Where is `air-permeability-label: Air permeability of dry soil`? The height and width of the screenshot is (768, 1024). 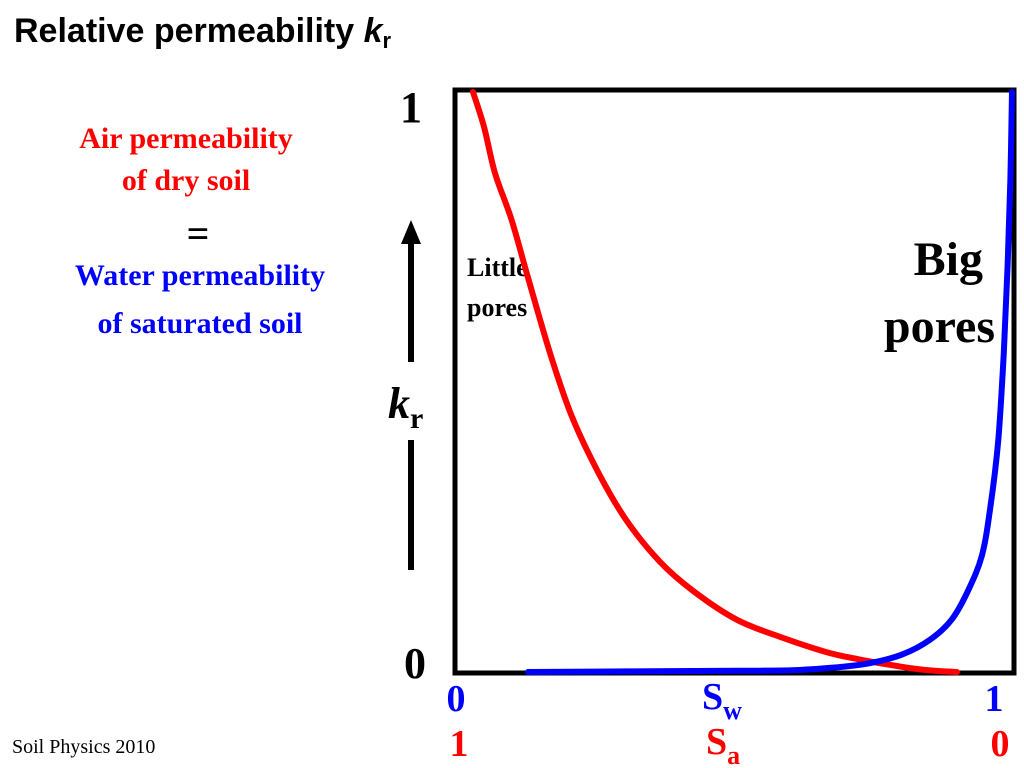 air-permeability-label: Air permeability of dry soil is located at coordinates (186, 160).